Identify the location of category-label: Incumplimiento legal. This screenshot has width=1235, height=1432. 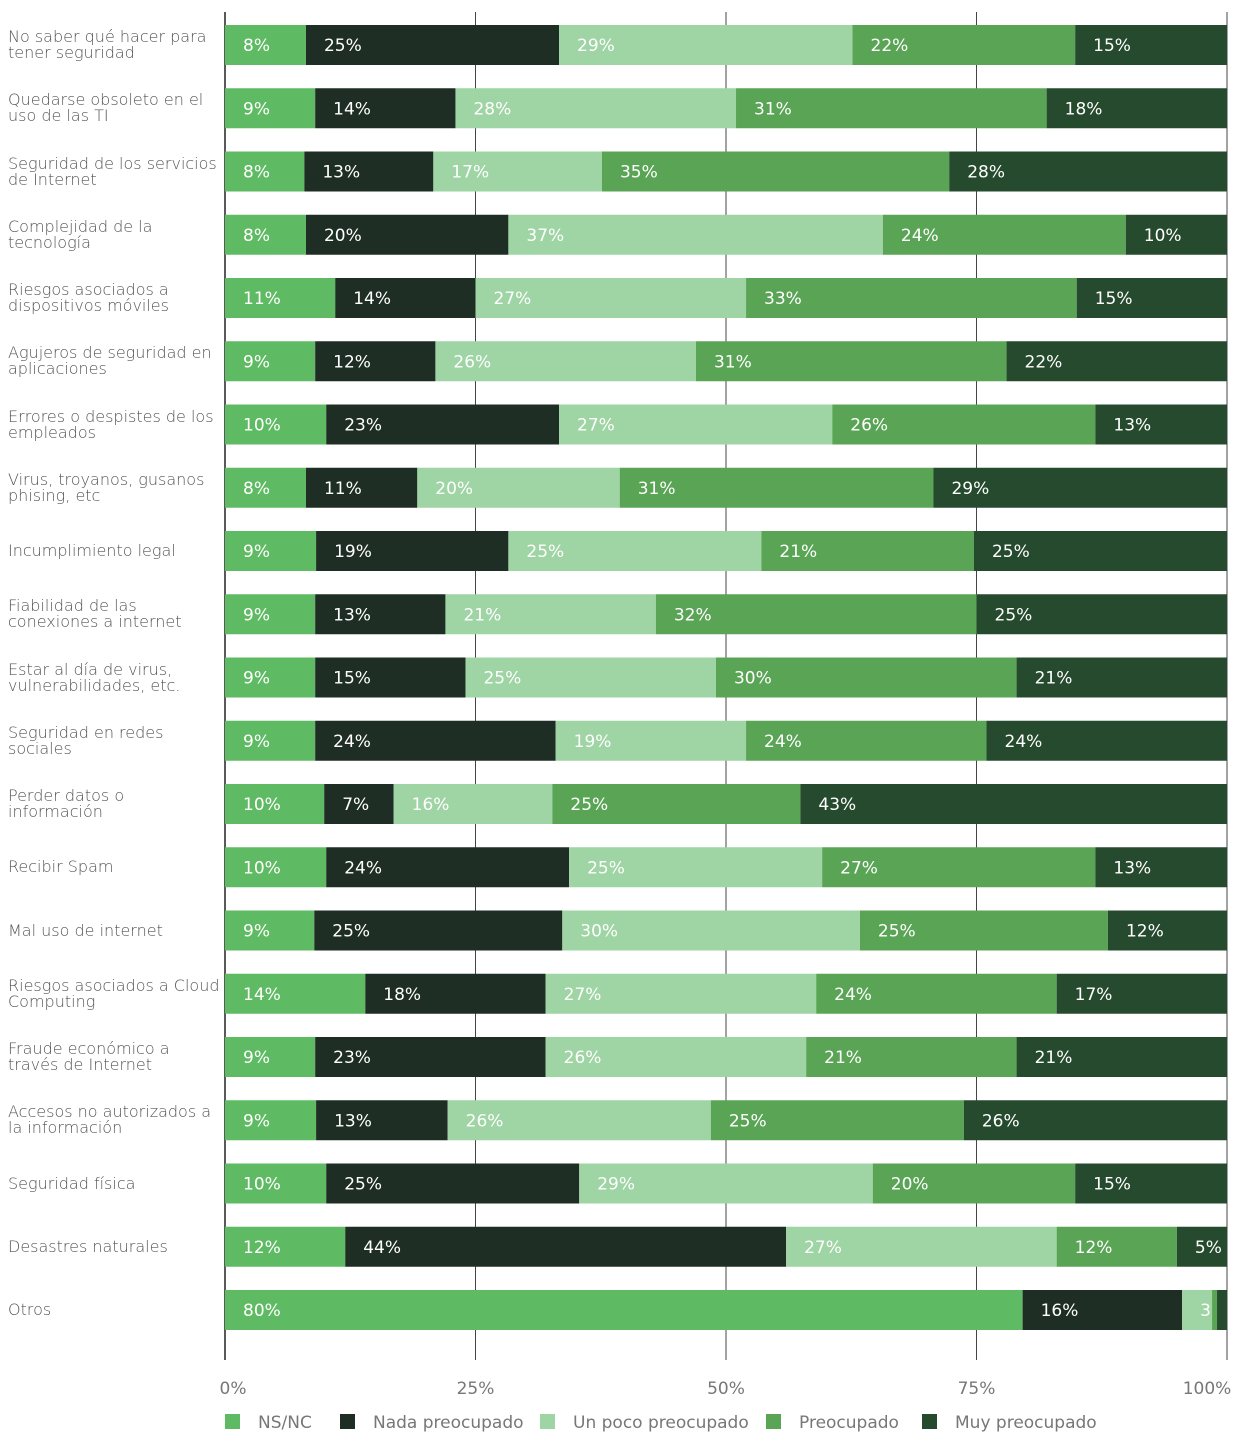
(92, 550).